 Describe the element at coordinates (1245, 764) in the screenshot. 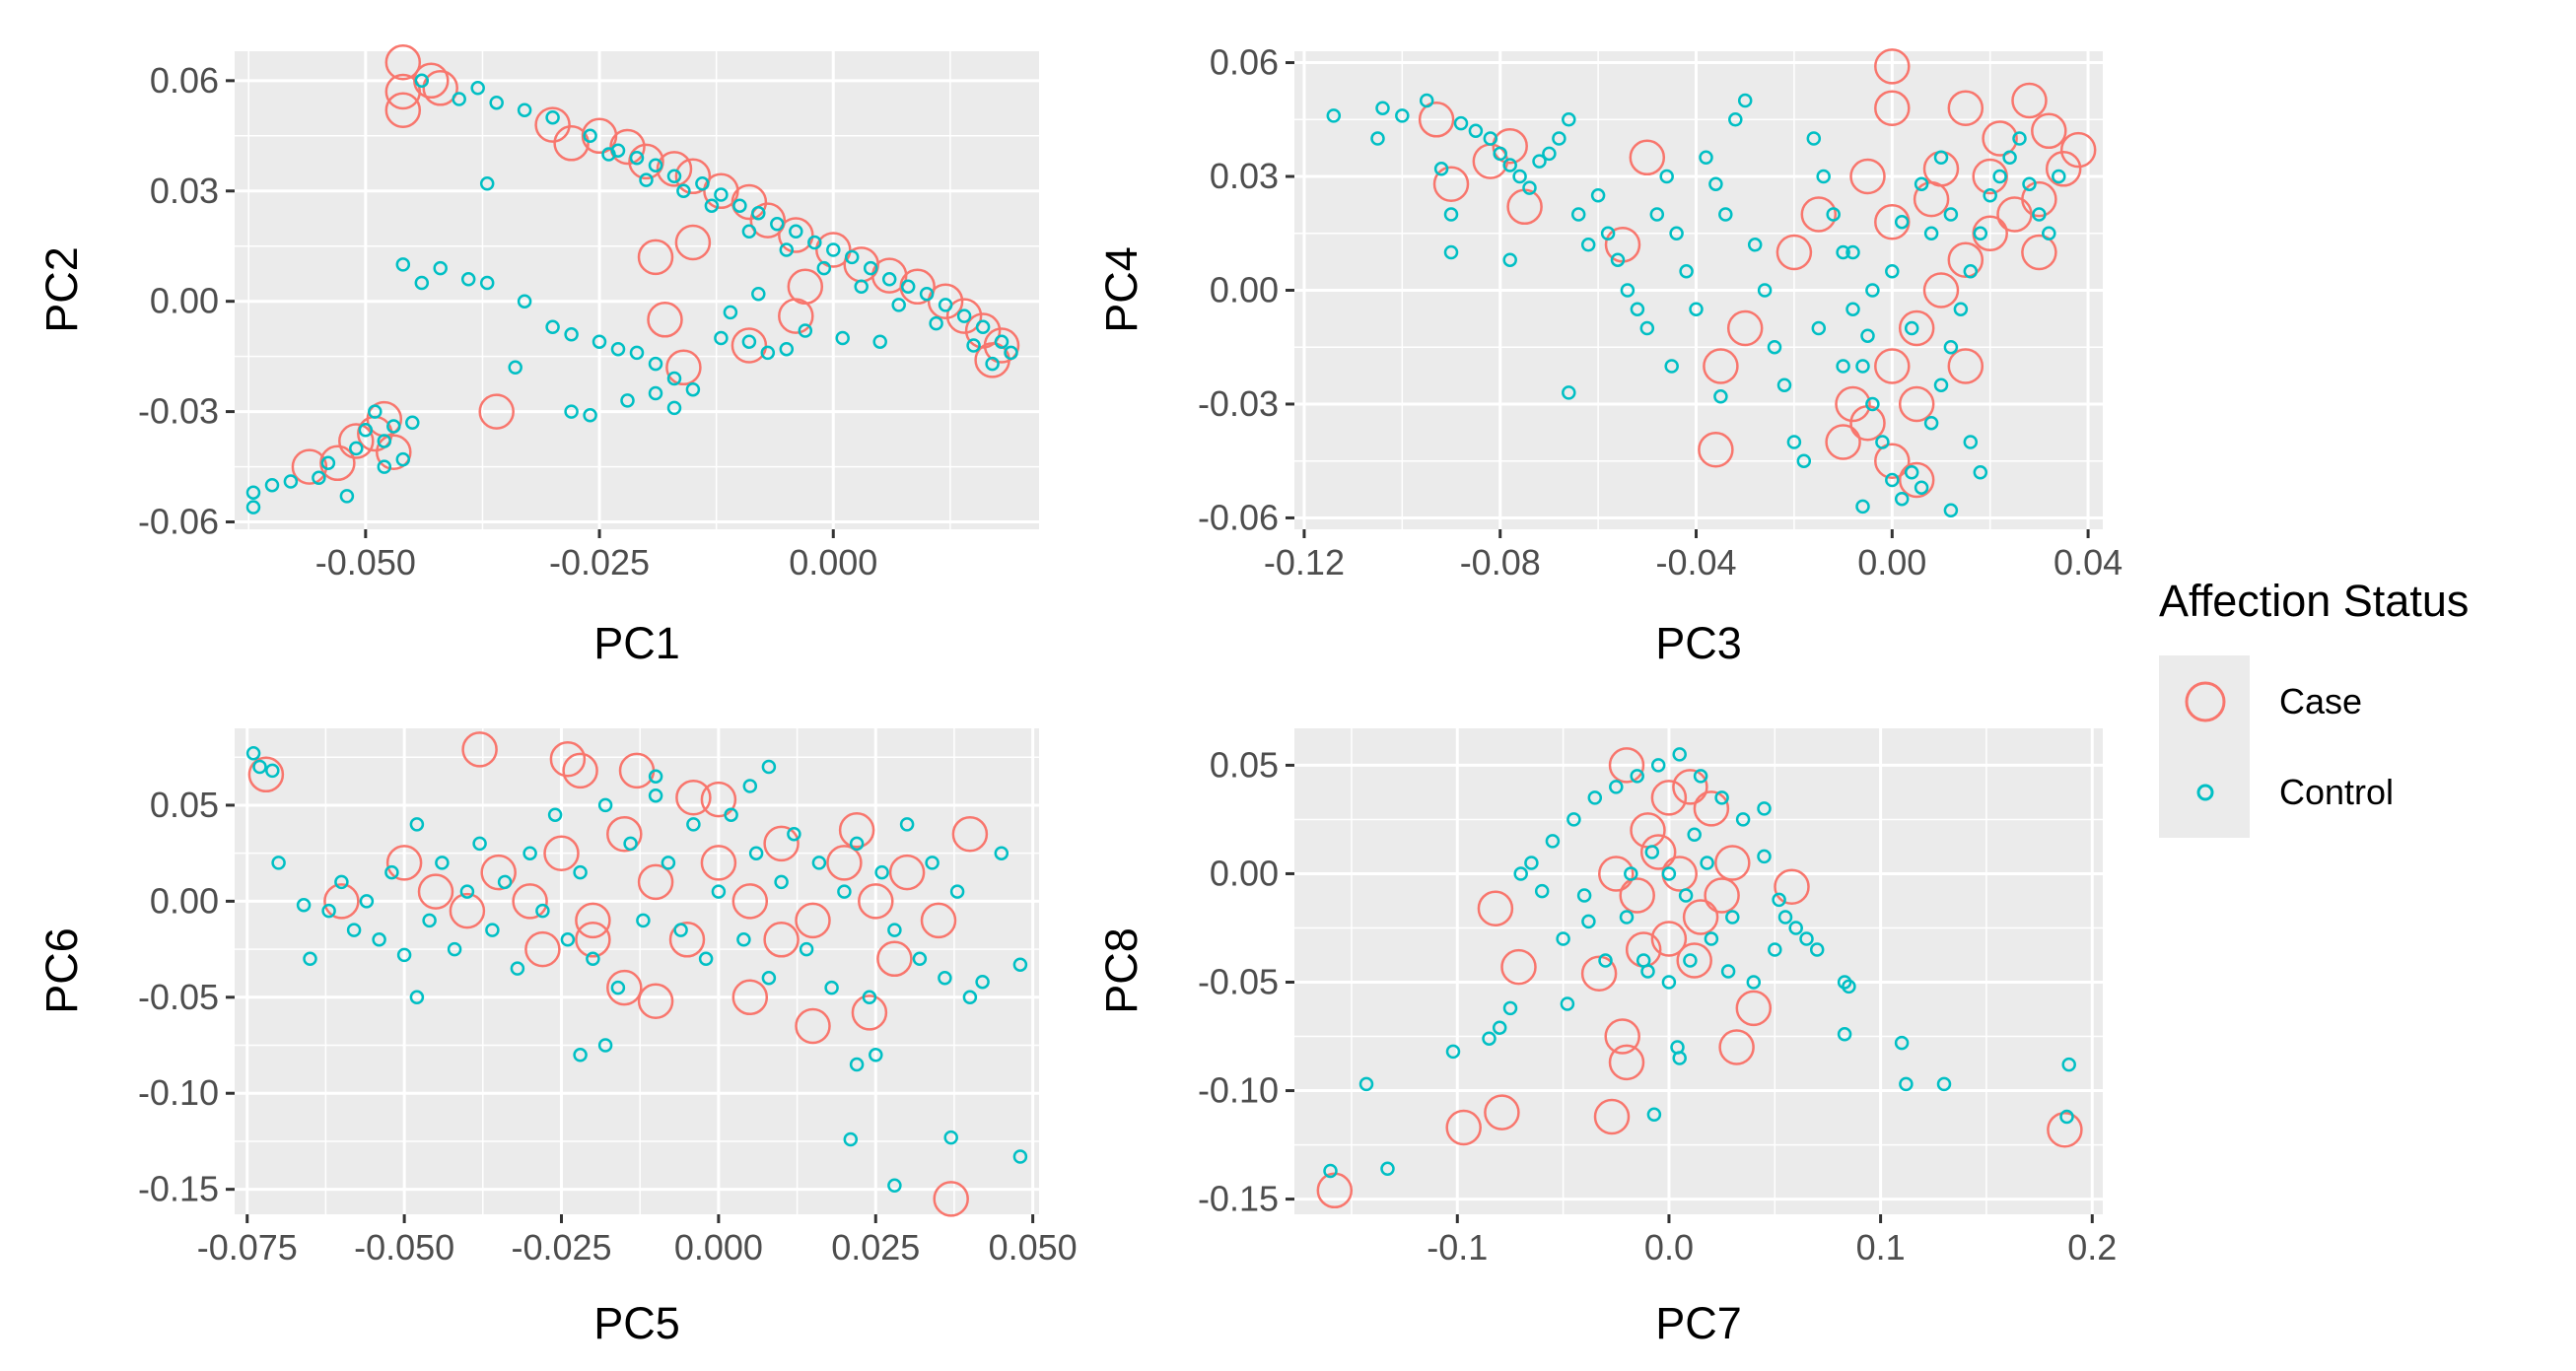

I see `y-tick-label: 0.05` at that location.